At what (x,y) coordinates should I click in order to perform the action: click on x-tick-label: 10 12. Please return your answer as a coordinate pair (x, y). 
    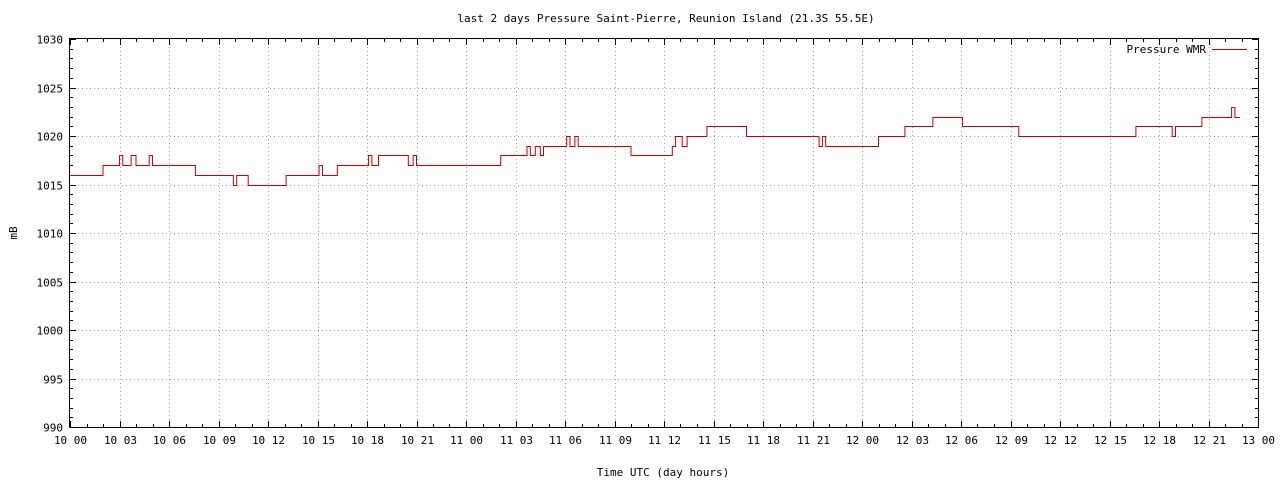
    Looking at the image, I should click on (268, 440).